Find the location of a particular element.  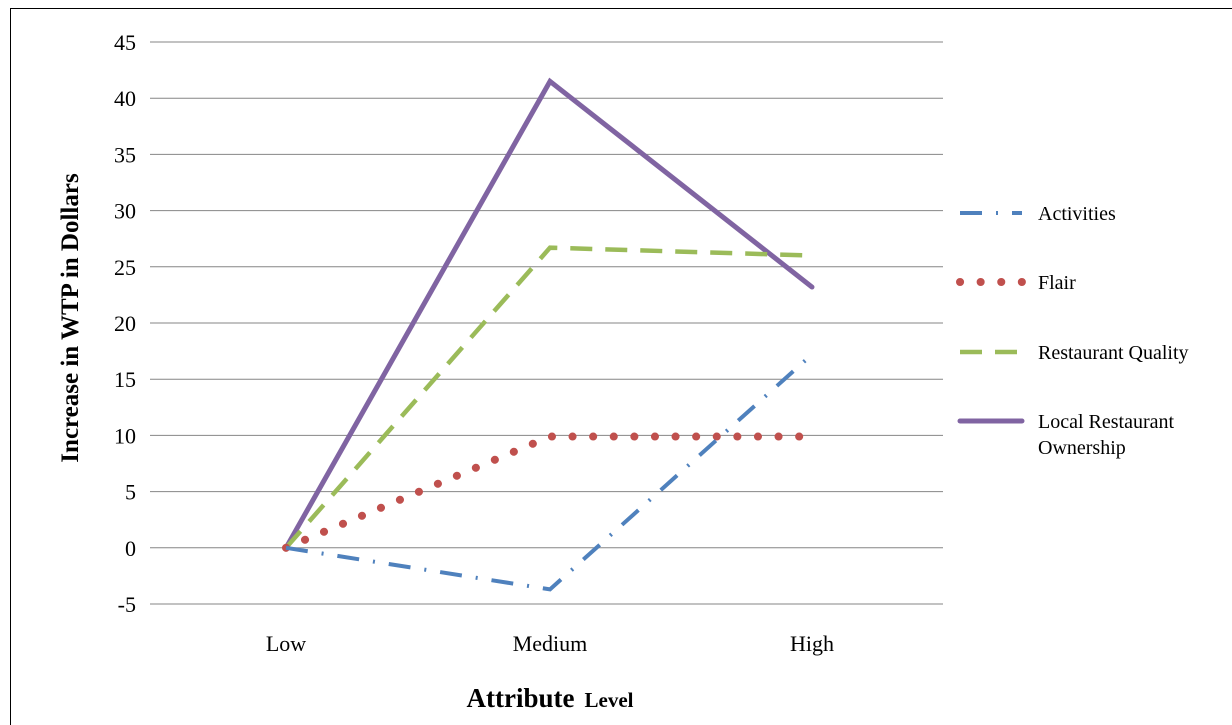

series-line-activities is located at coordinates (549, 472).